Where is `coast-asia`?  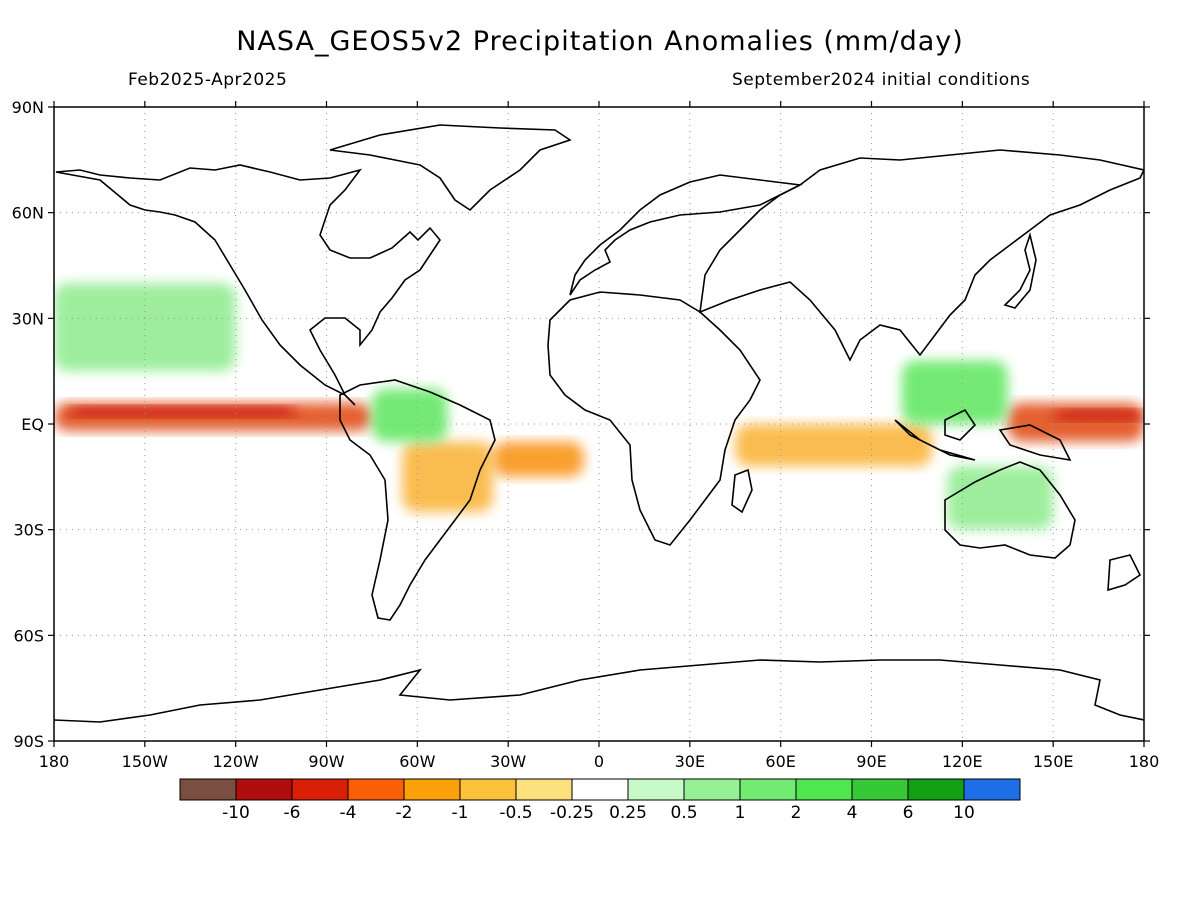
coast-asia is located at coordinates (921, 255).